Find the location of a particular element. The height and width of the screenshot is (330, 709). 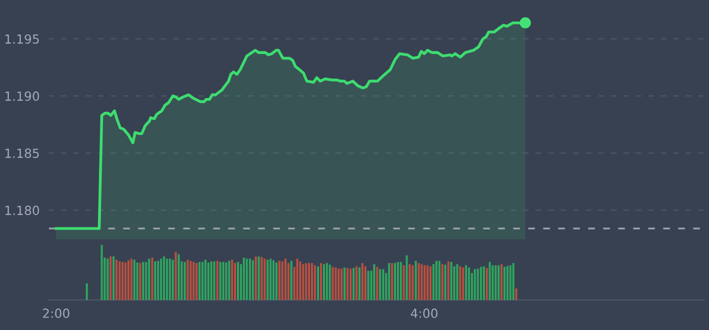

y-tick-label: 1.195 is located at coordinates (22, 39).